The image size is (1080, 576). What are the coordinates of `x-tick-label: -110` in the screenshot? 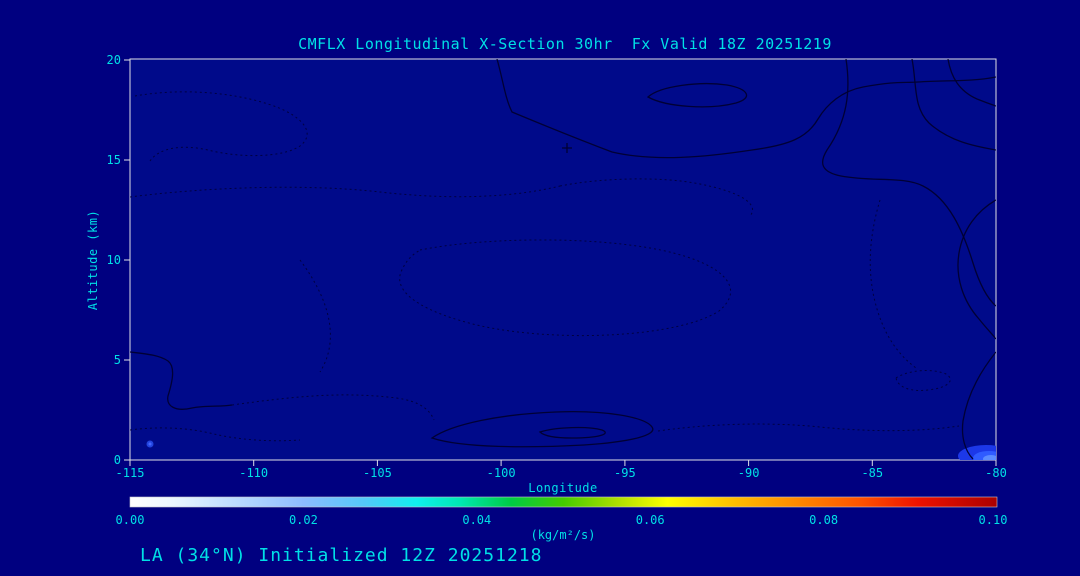 It's located at (253, 473).